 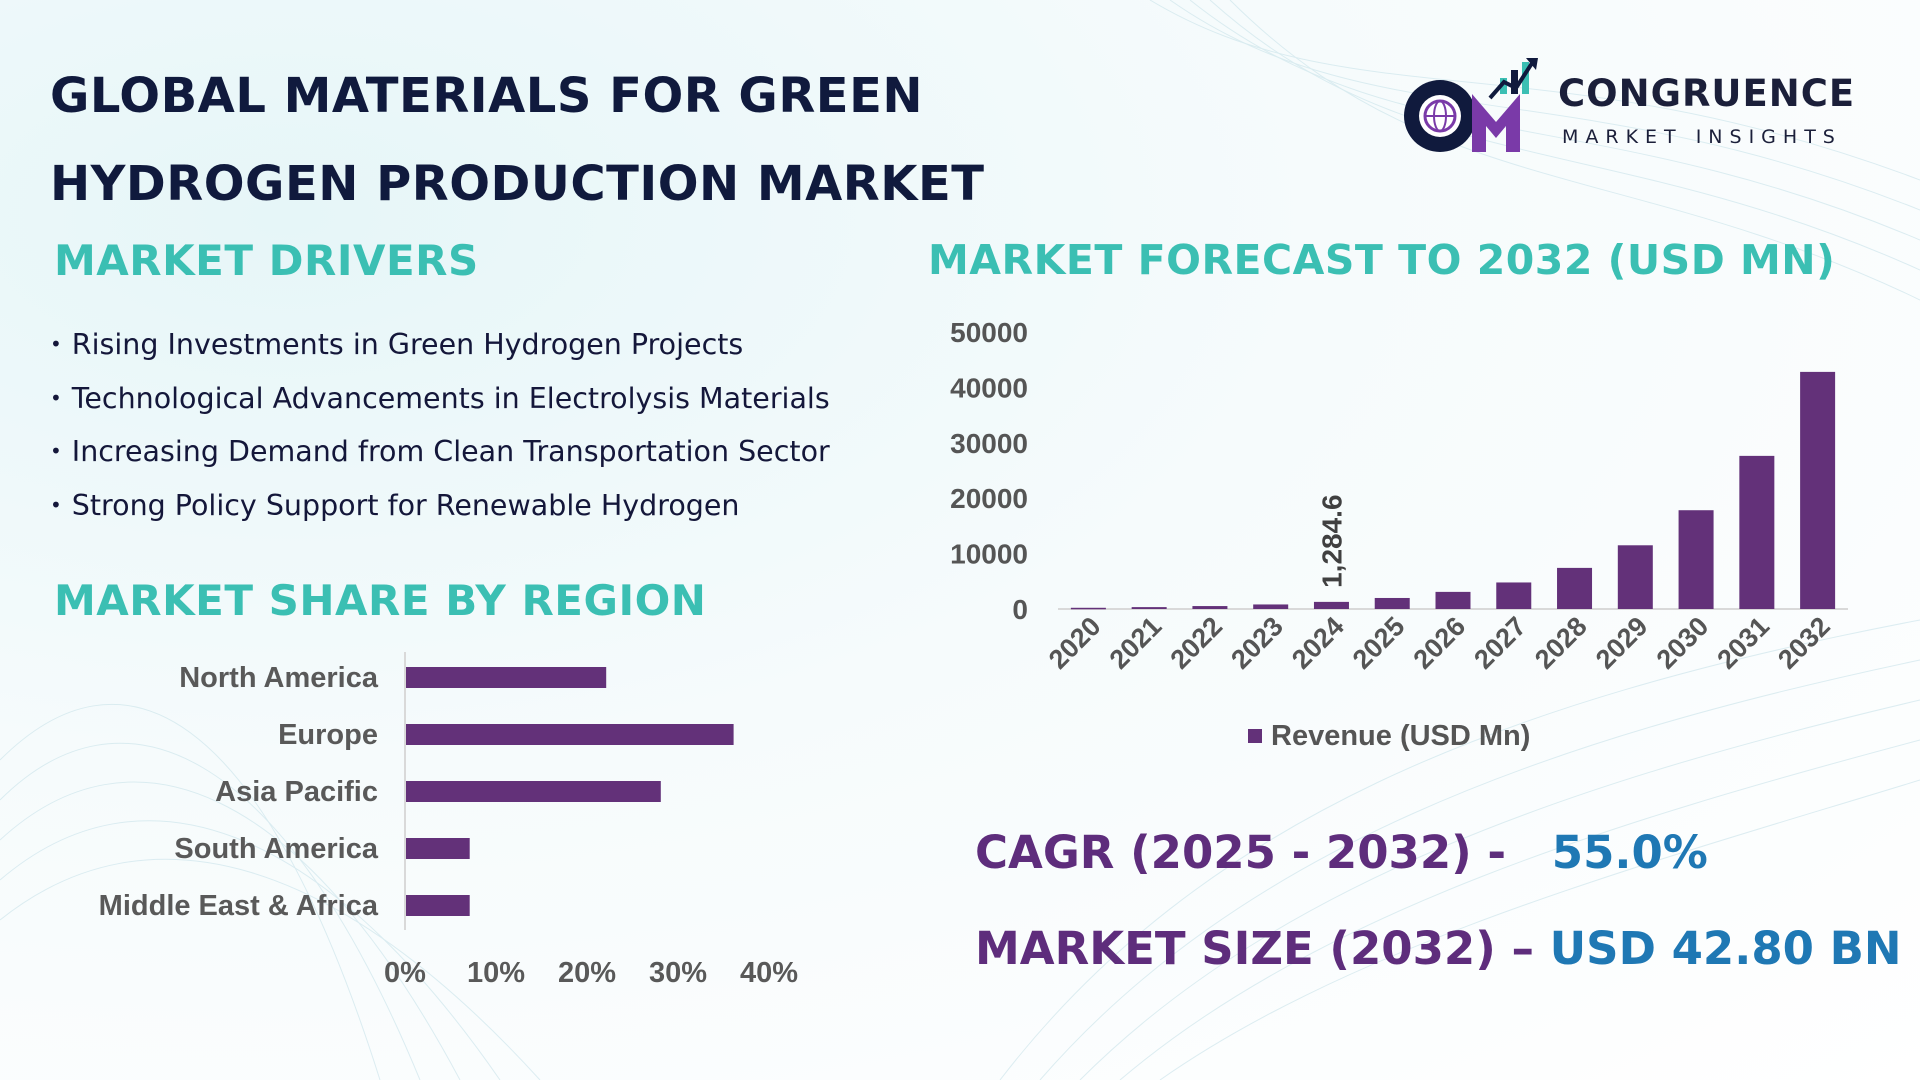 What do you see at coordinates (1561, 643) in the screenshot?
I see `x-tick-label: 2028` at bounding box center [1561, 643].